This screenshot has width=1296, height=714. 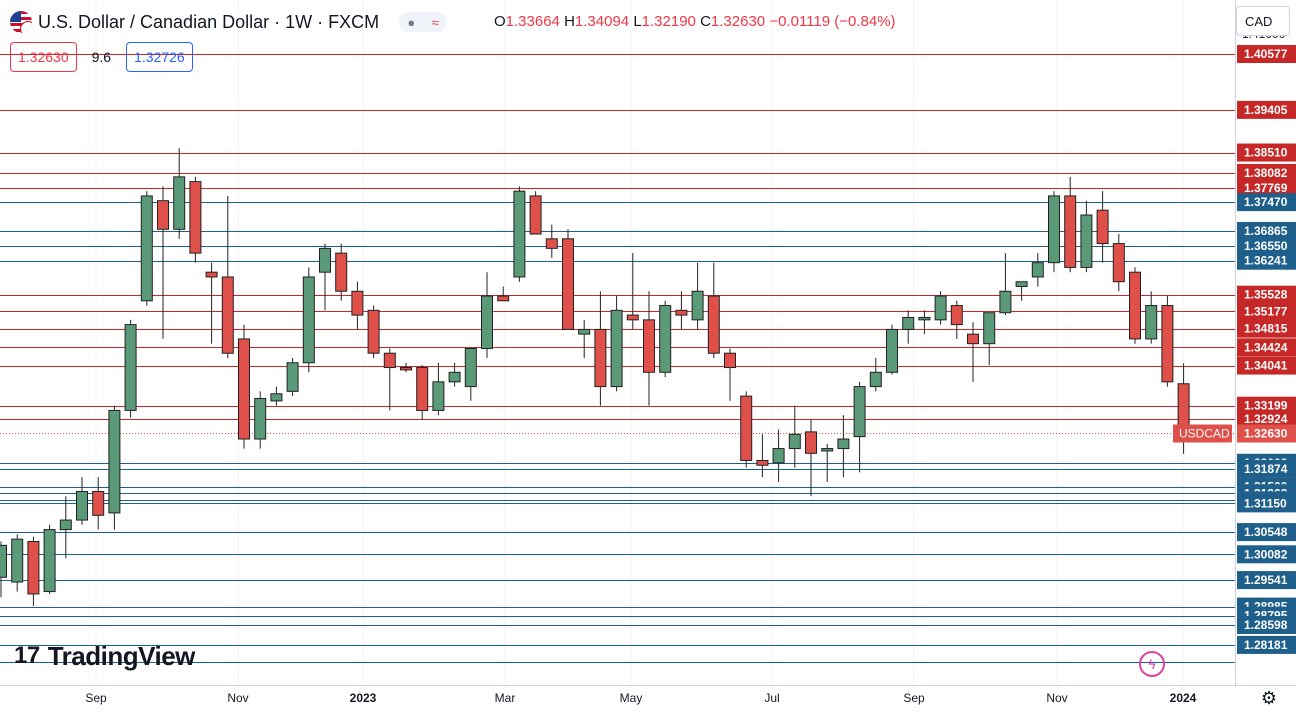 I want to click on last-price-label: 1.32630, so click(x=1266, y=434).